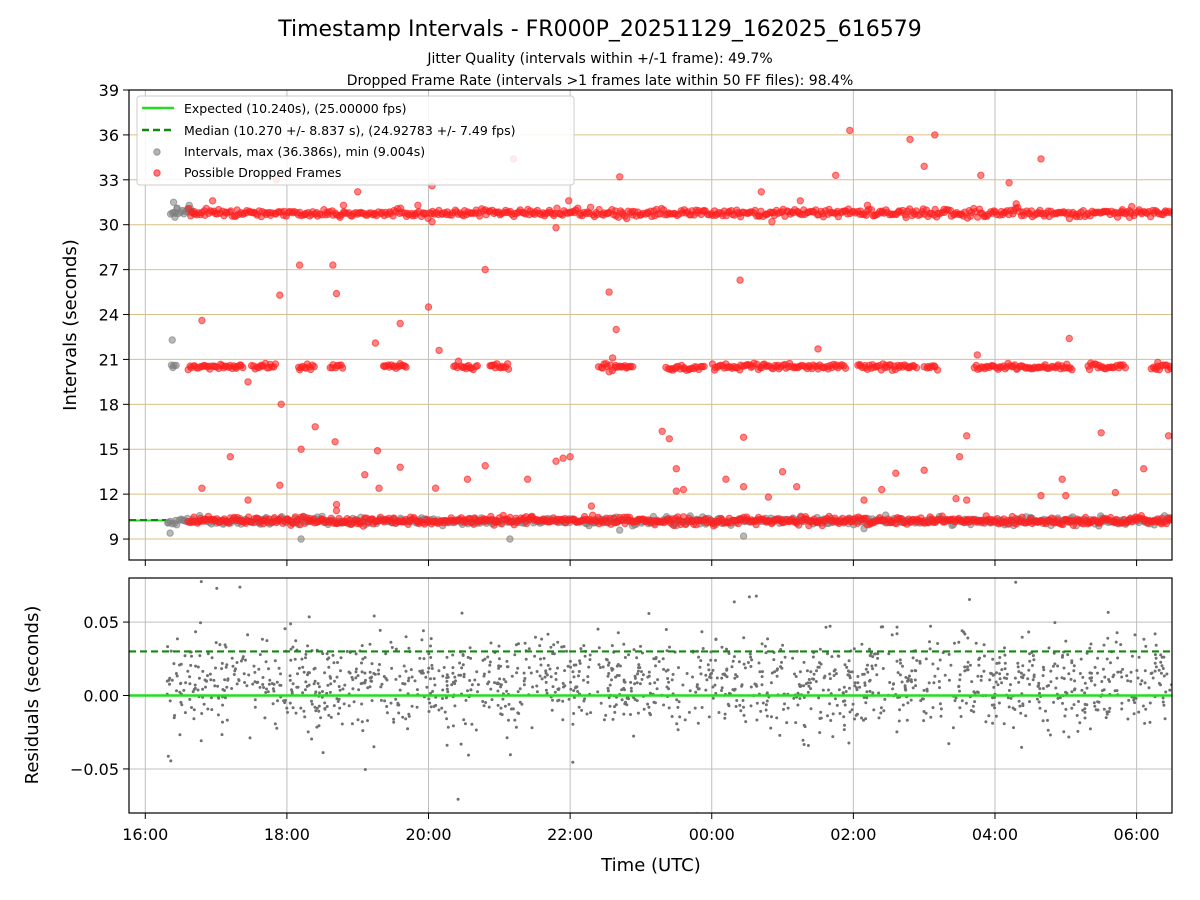 The height and width of the screenshot is (900, 1200). I want to click on top-y-axis-label: Intervals (seconds), so click(70, 325).